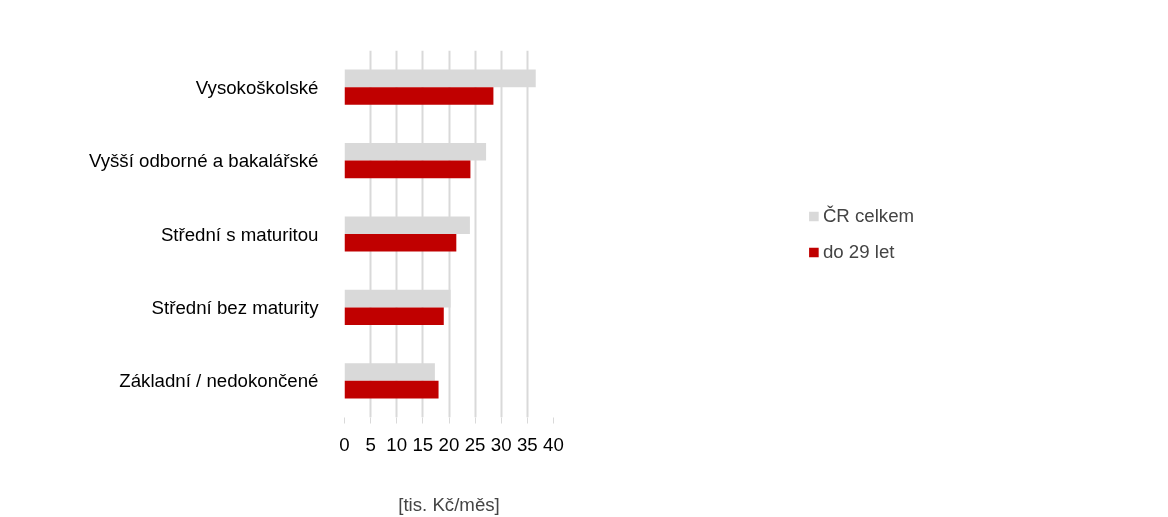  I want to click on legend-label: do 29 let, so click(858, 251).